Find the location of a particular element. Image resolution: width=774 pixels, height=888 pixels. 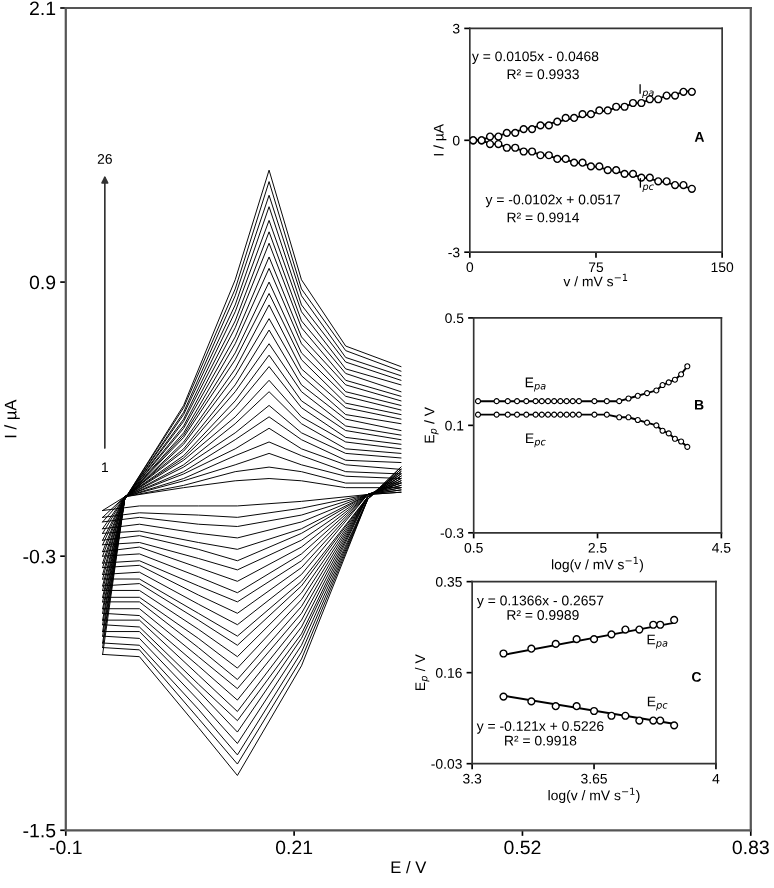

y-tick-label: -0.3 is located at coordinates (39, 556).